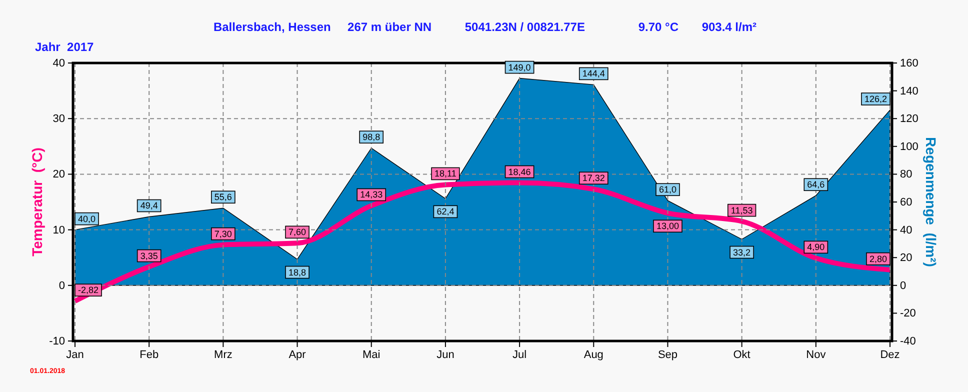 This screenshot has width=968, height=392. What do you see at coordinates (906, 258) in the screenshot?
I see `y2-tick-label: 20` at bounding box center [906, 258].